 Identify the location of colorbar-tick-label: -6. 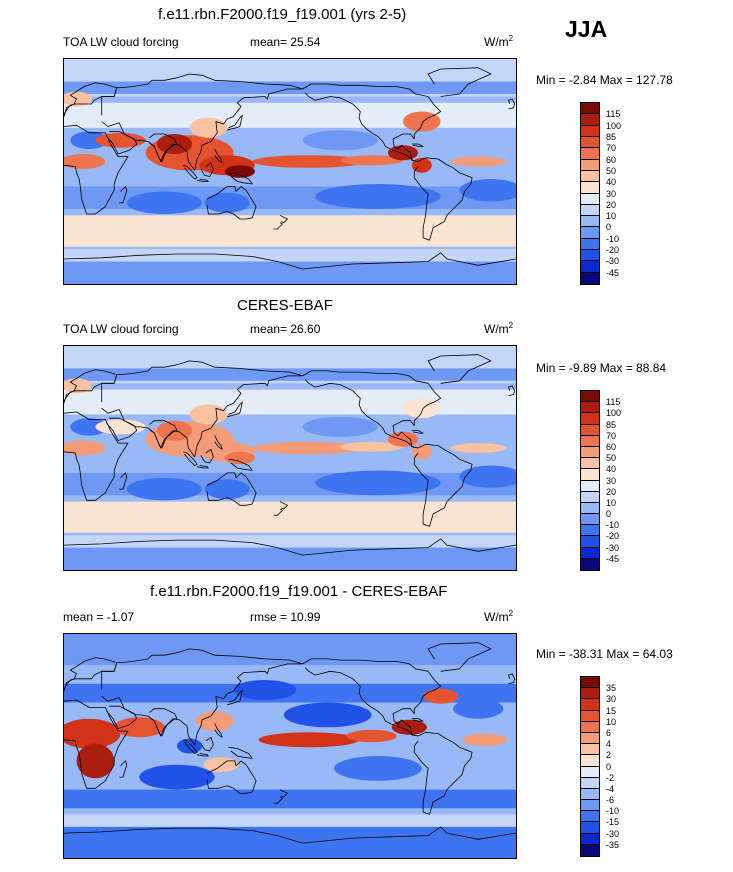
(610, 800).